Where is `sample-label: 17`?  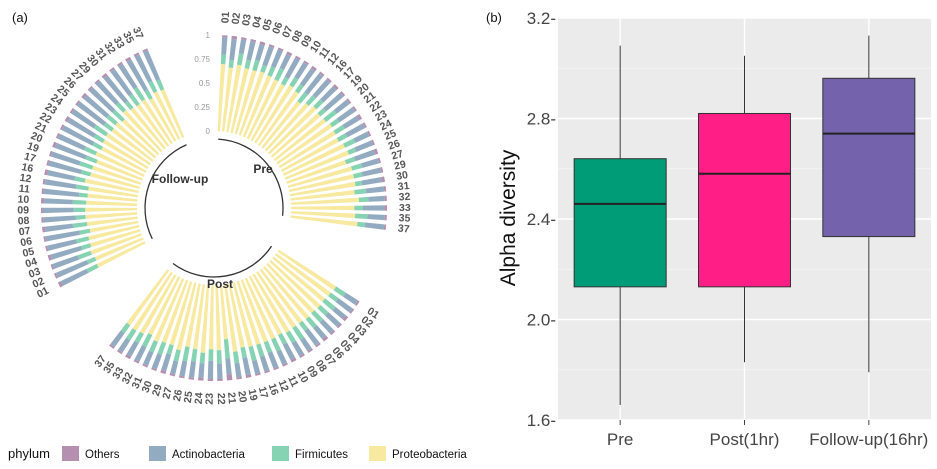
sample-label: 17 is located at coordinates (263, 392).